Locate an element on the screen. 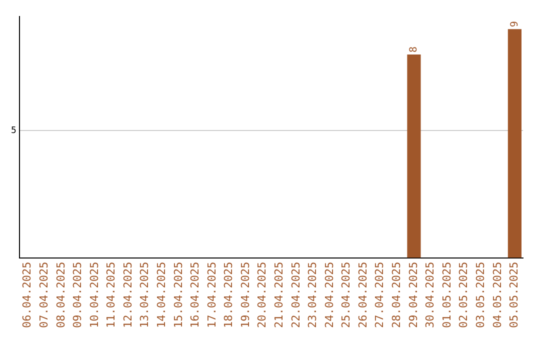 The height and width of the screenshot is (340, 540). y-tick-label: 5 is located at coordinates (13, 131).